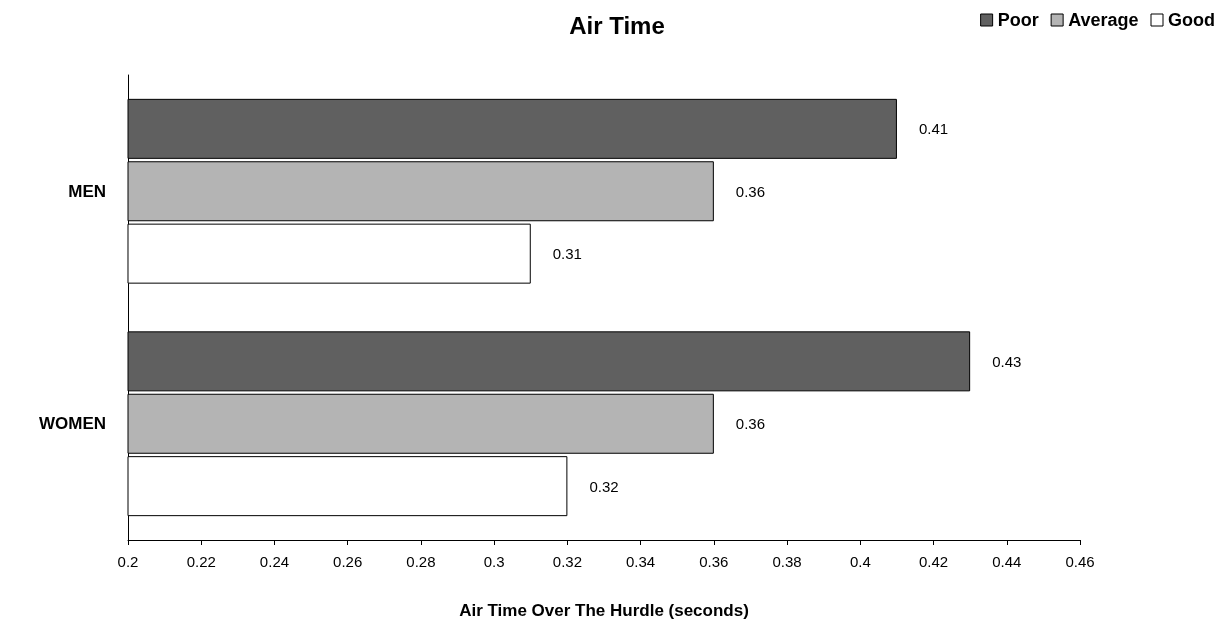 Image resolution: width=1226 pixels, height=644 pixels. Describe the element at coordinates (128, 561) in the screenshot. I see `x-tick-label: 0.2` at that location.